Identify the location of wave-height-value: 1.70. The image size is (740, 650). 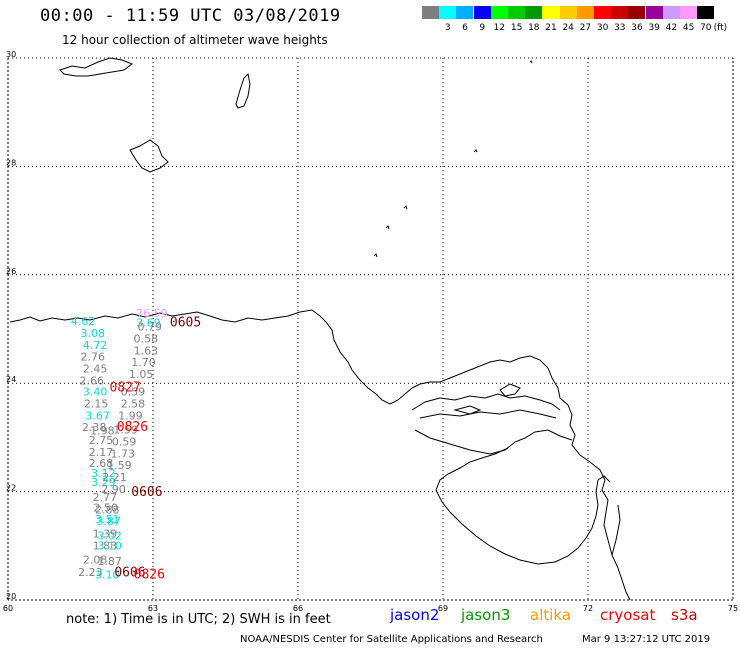
(143, 362).